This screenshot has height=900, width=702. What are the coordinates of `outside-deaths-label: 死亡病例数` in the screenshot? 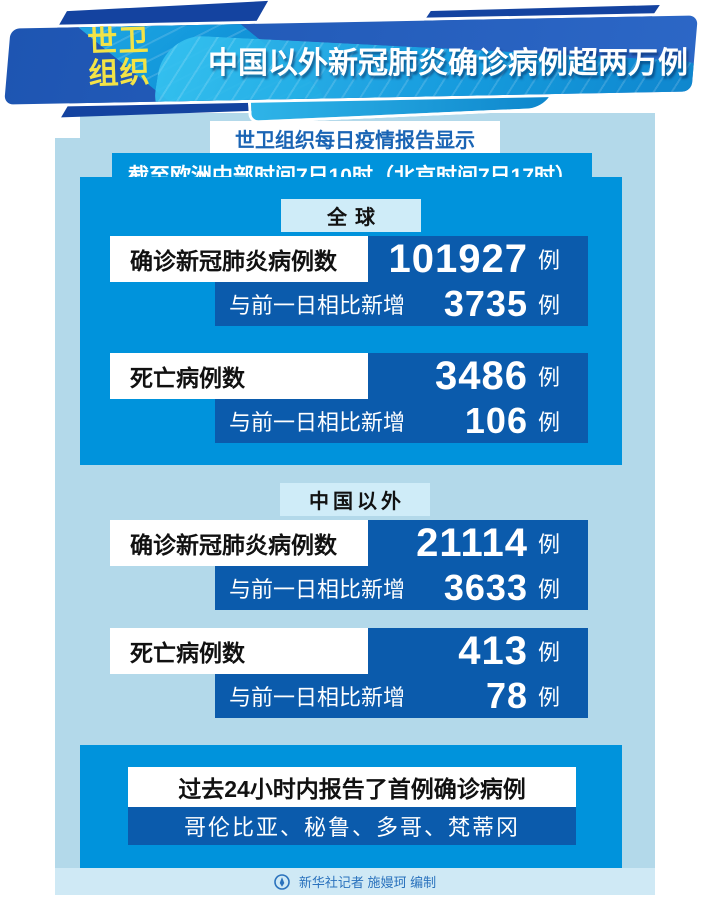 It's located at (239, 651).